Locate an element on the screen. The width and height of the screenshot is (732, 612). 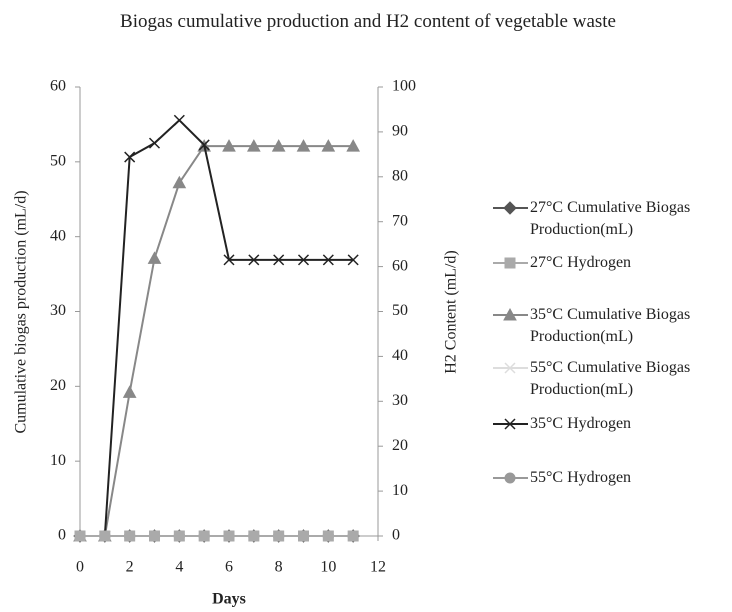
x-tick-label: 12 is located at coordinates (378, 567).